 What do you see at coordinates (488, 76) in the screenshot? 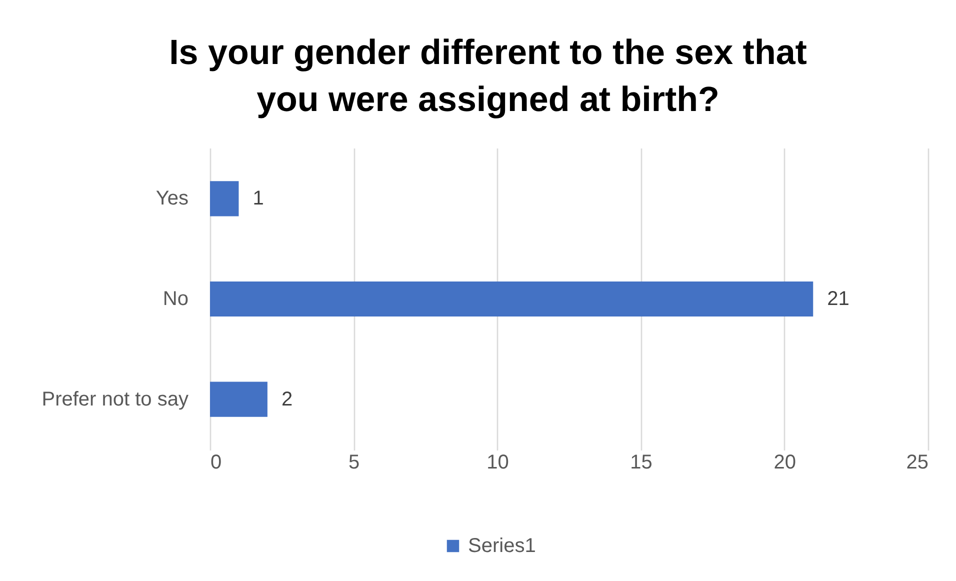
I see `chart-title: Is your gender different to the sex that you were assigned at birth?` at bounding box center [488, 76].